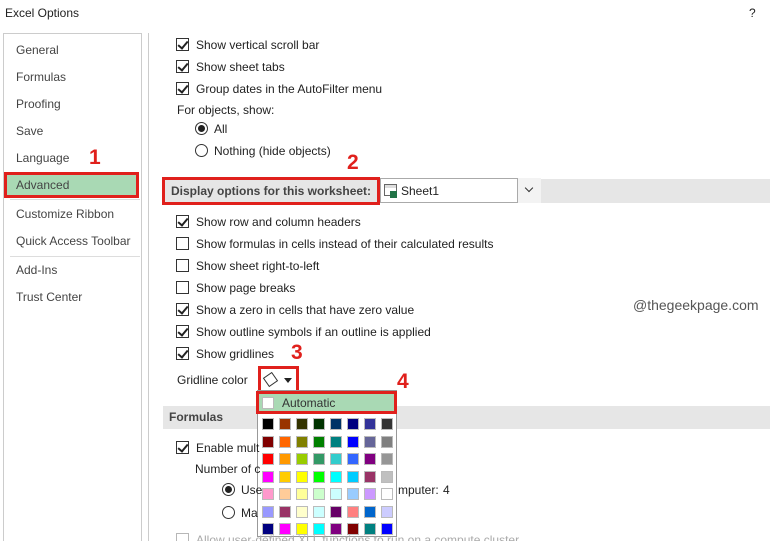  I want to click on nav-item: Save, so click(30, 131).